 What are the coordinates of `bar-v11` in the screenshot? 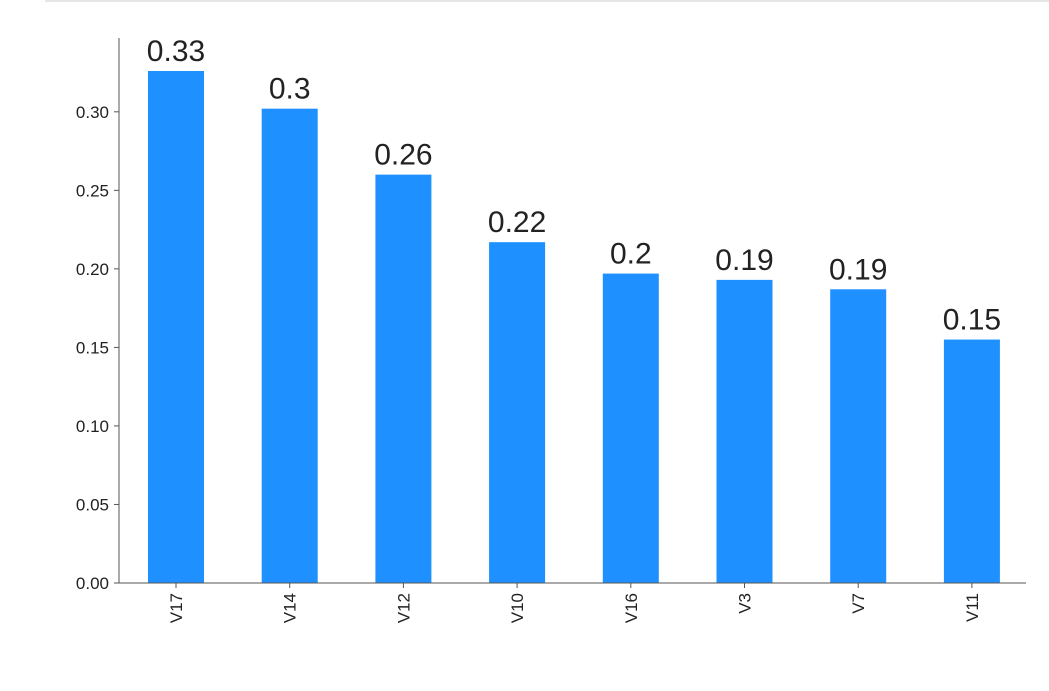 It's located at (971, 461).